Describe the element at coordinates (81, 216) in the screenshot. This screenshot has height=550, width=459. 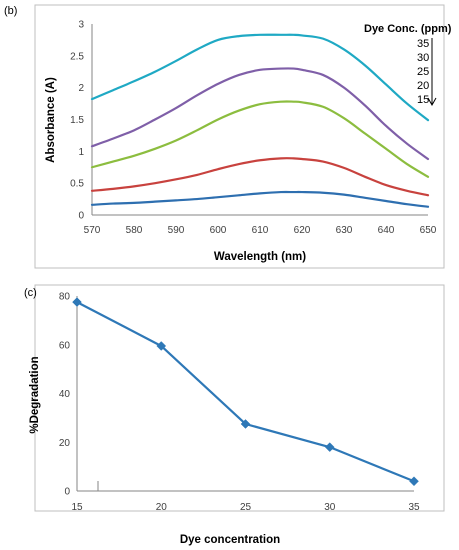
I see `chart-b-y-tick-label: 0` at that location.